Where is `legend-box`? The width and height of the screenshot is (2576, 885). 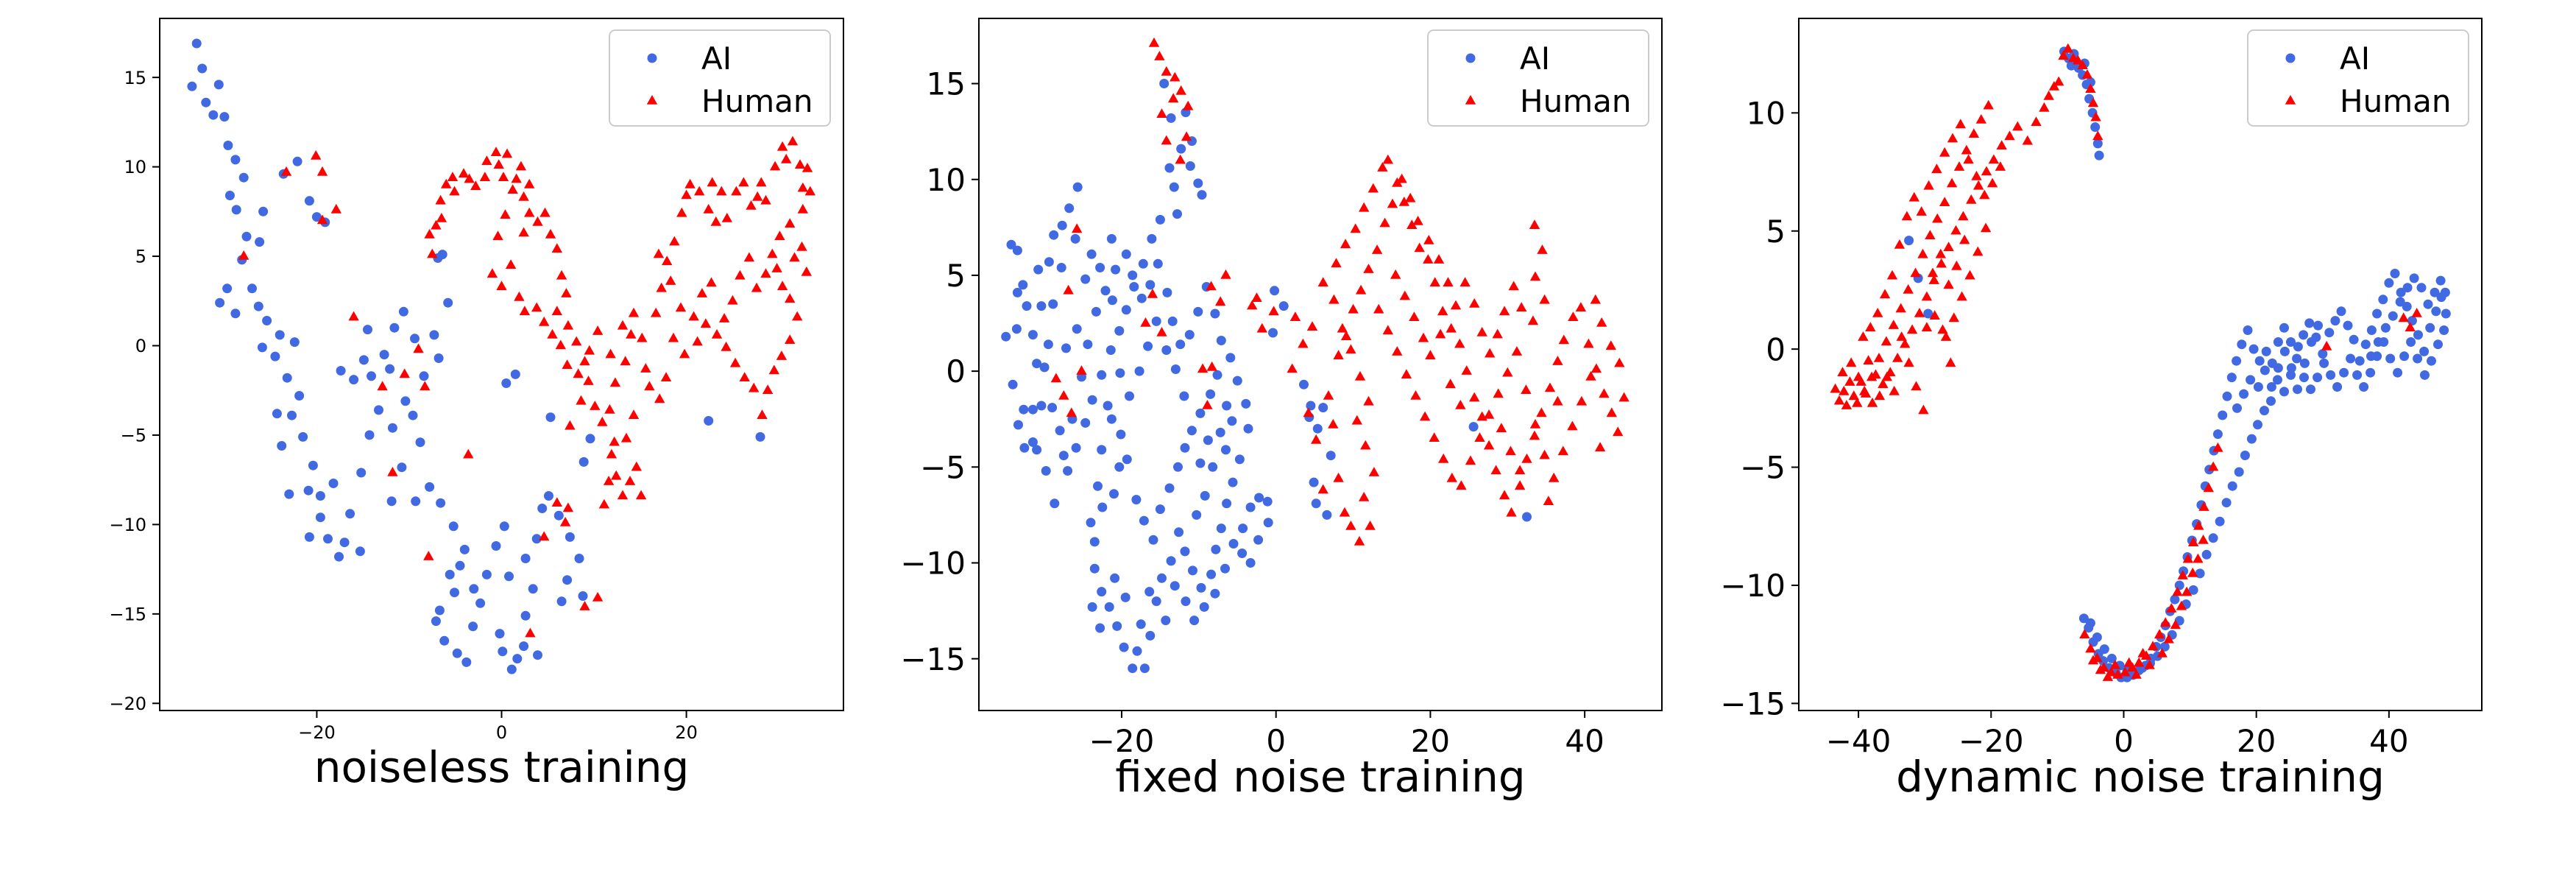 legend-box is located at coordinates (2358, 78).